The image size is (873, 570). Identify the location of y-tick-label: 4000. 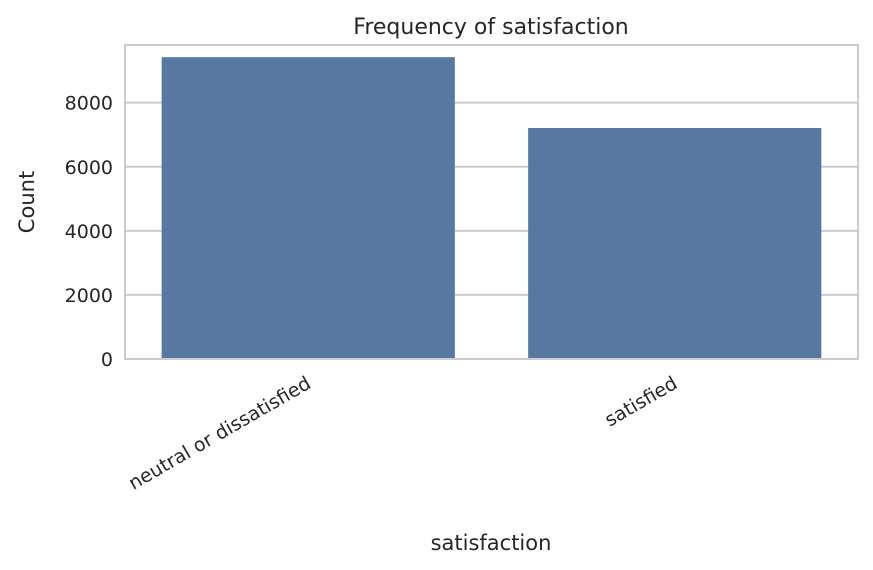
(89, 232).